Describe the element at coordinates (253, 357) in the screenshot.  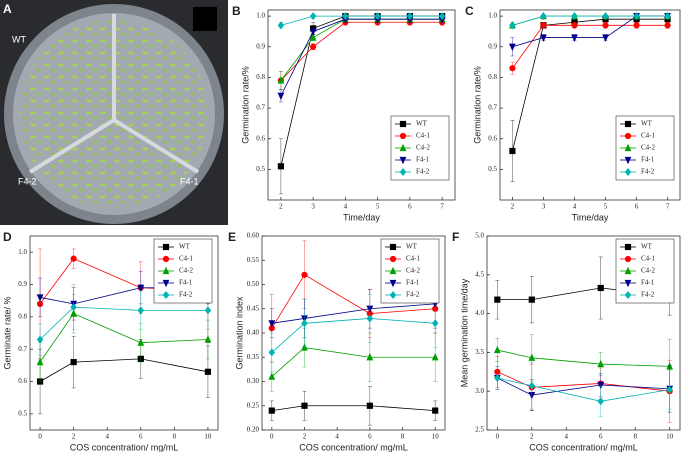
I see `y-tick-label: 0.35` at that location.